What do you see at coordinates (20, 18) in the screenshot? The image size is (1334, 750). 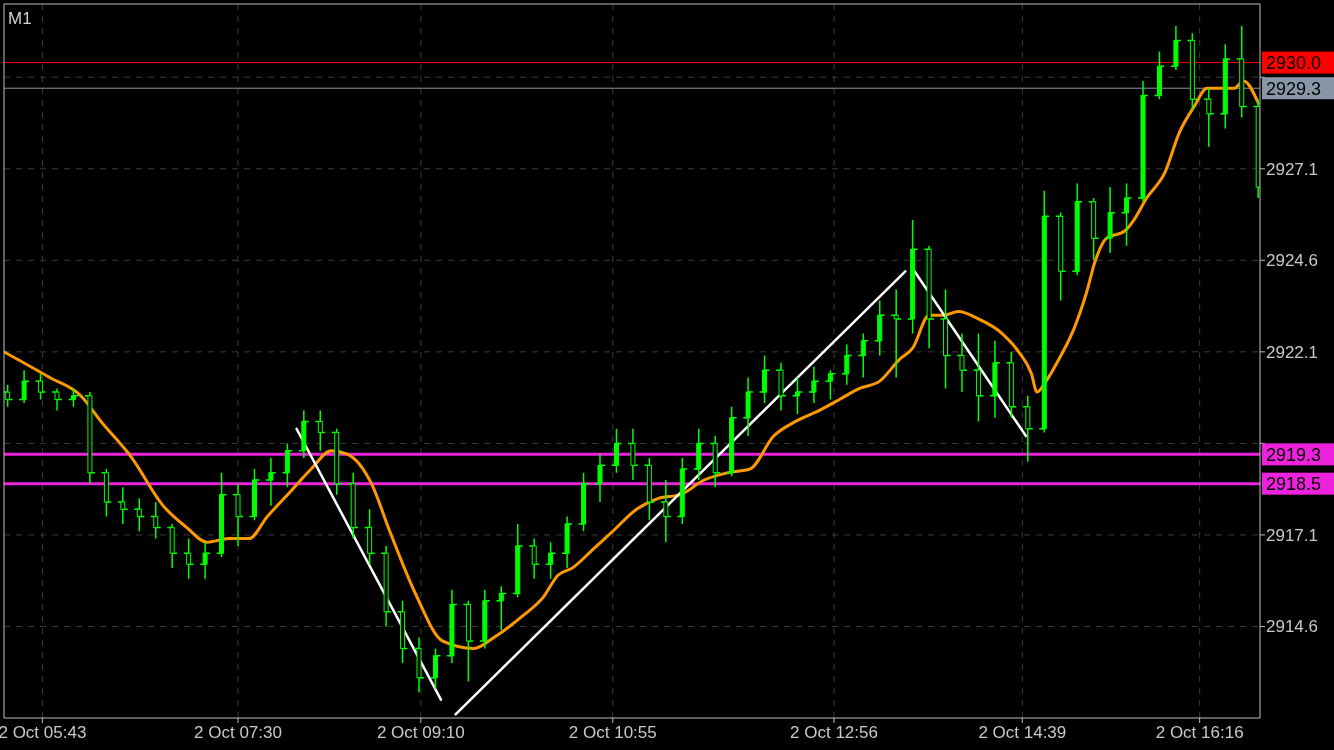 I see `chart-title: M1` at bounding box center [20, 18].